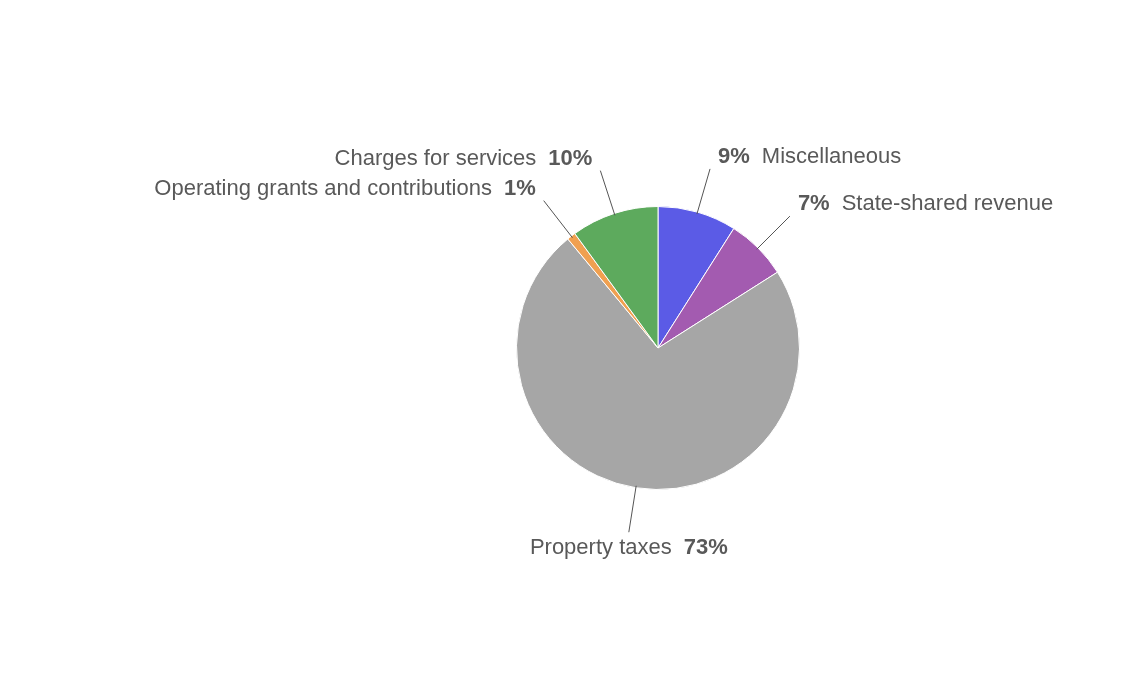  What do you see at coordinates (435, 157) in the screenshot?
I see `slice-label: Charges for services` at bounding box center [435, 157].